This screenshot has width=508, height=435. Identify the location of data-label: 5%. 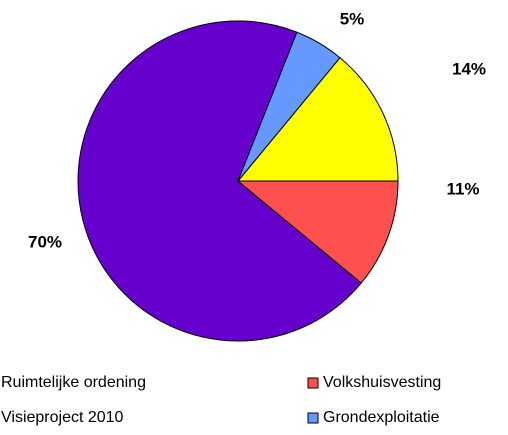
(352, 18).